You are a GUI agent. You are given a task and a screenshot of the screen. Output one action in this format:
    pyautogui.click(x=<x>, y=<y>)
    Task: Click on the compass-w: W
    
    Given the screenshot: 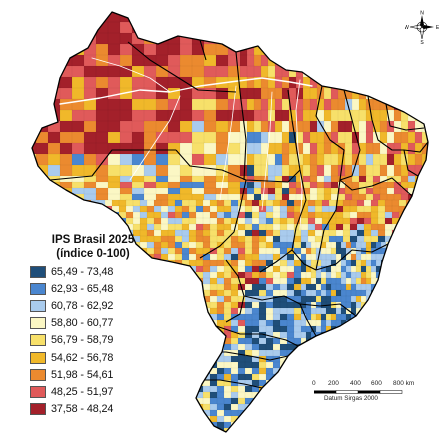 What is the action you would take?
    pyautogui.click(x=407, y=28)
    